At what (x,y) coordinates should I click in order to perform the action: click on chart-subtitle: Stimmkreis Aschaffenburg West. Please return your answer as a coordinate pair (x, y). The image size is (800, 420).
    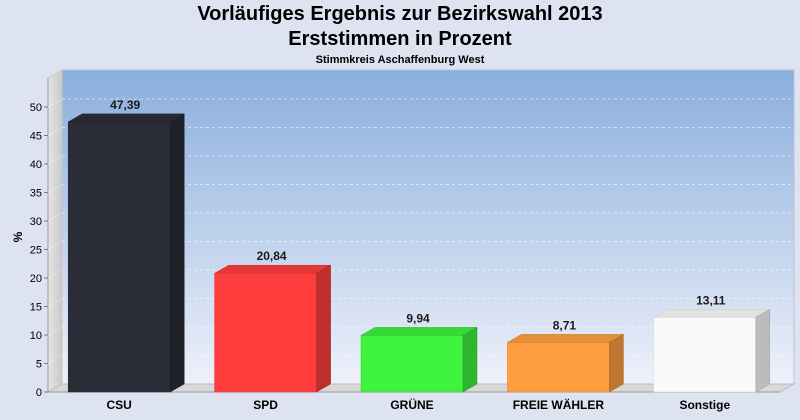
    Looking at the image, I should click on (400, 60).